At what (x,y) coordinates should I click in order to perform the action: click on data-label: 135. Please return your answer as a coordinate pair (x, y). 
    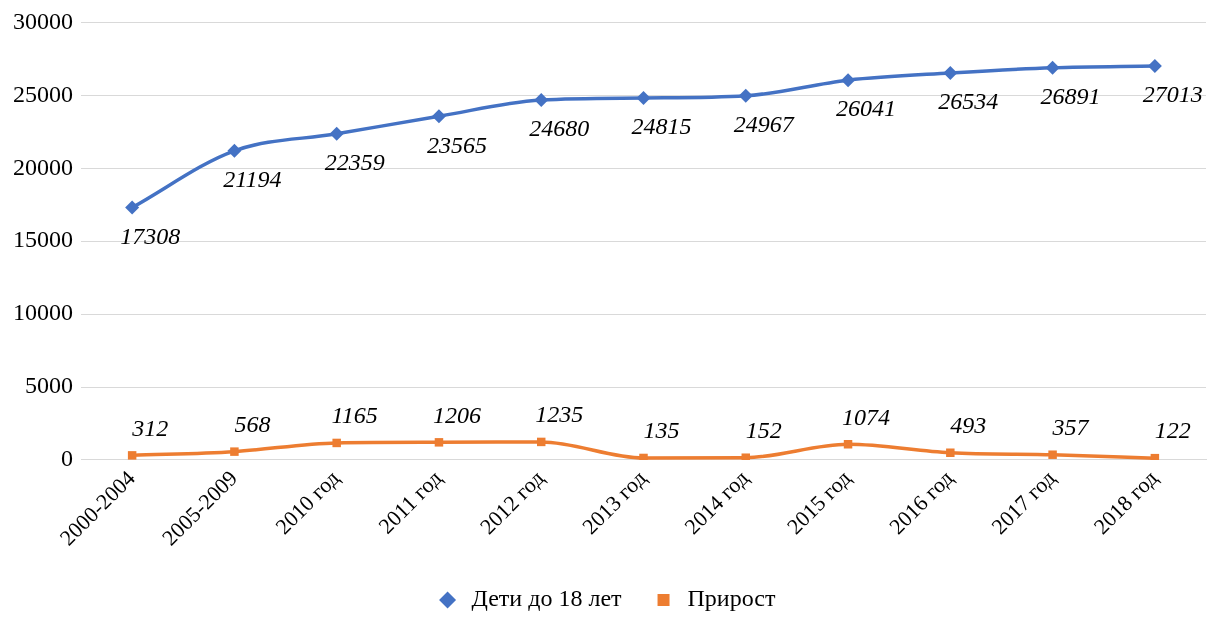
    Looking at the image, I should click on (661, 430).